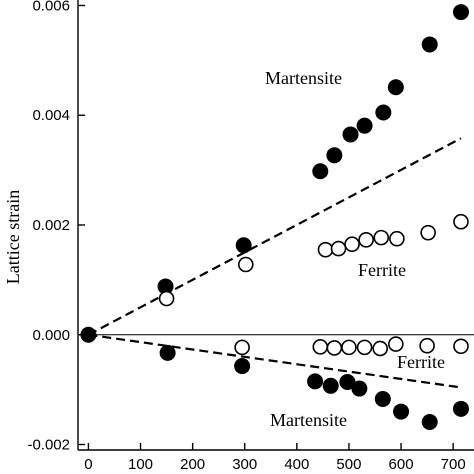 This screenshot has height=474, width=474. What do you see at coordinates (51, 7) in the screenshot?
I see `y-tick-label: 0.006` at bounding box center [51, 7].